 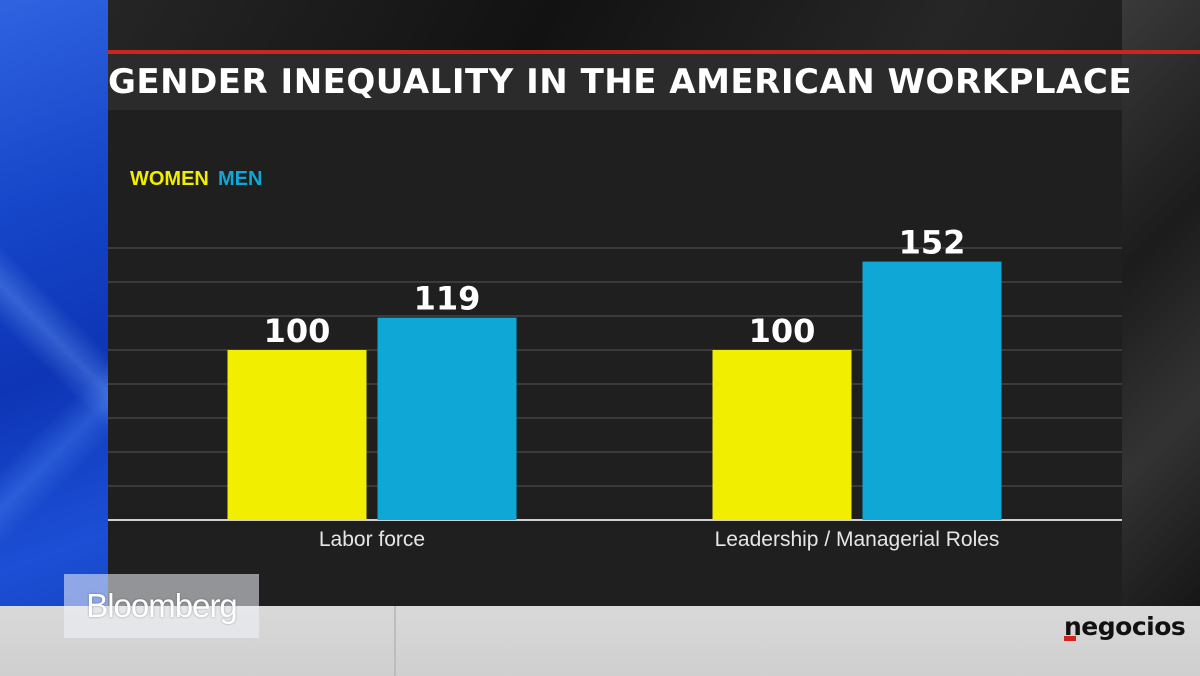 I want to click on title-accent-line, so click(x=654, y=52).